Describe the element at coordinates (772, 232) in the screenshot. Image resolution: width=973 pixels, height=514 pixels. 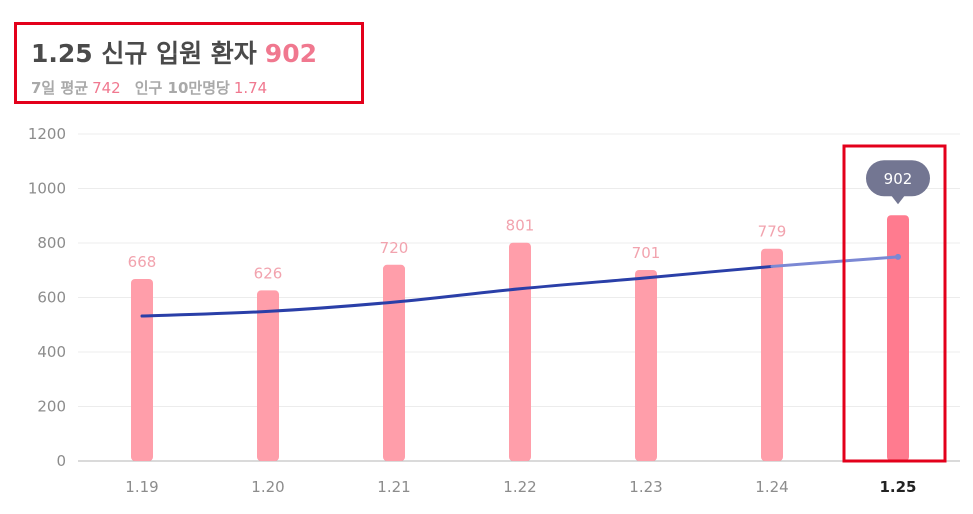
I see `bar-value-label: 779` at that location.